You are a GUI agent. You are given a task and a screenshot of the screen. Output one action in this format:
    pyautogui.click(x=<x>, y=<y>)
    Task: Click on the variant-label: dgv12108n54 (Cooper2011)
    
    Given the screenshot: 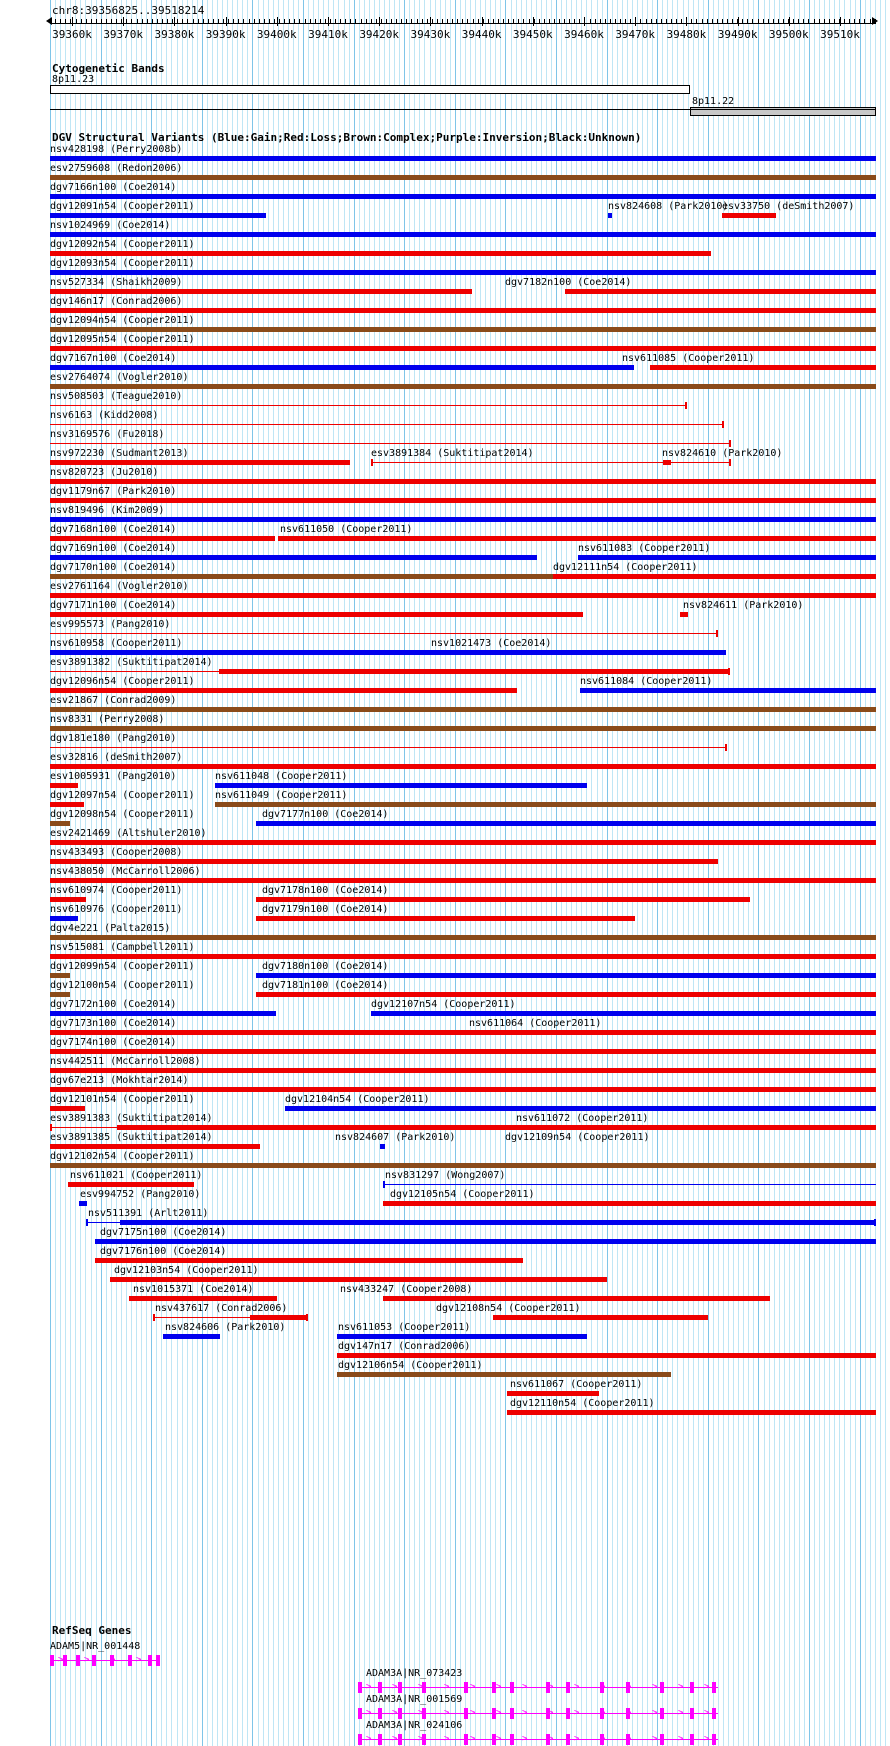 What is the action you would take?
    pyautogui.click(x=508, y=1308)
    